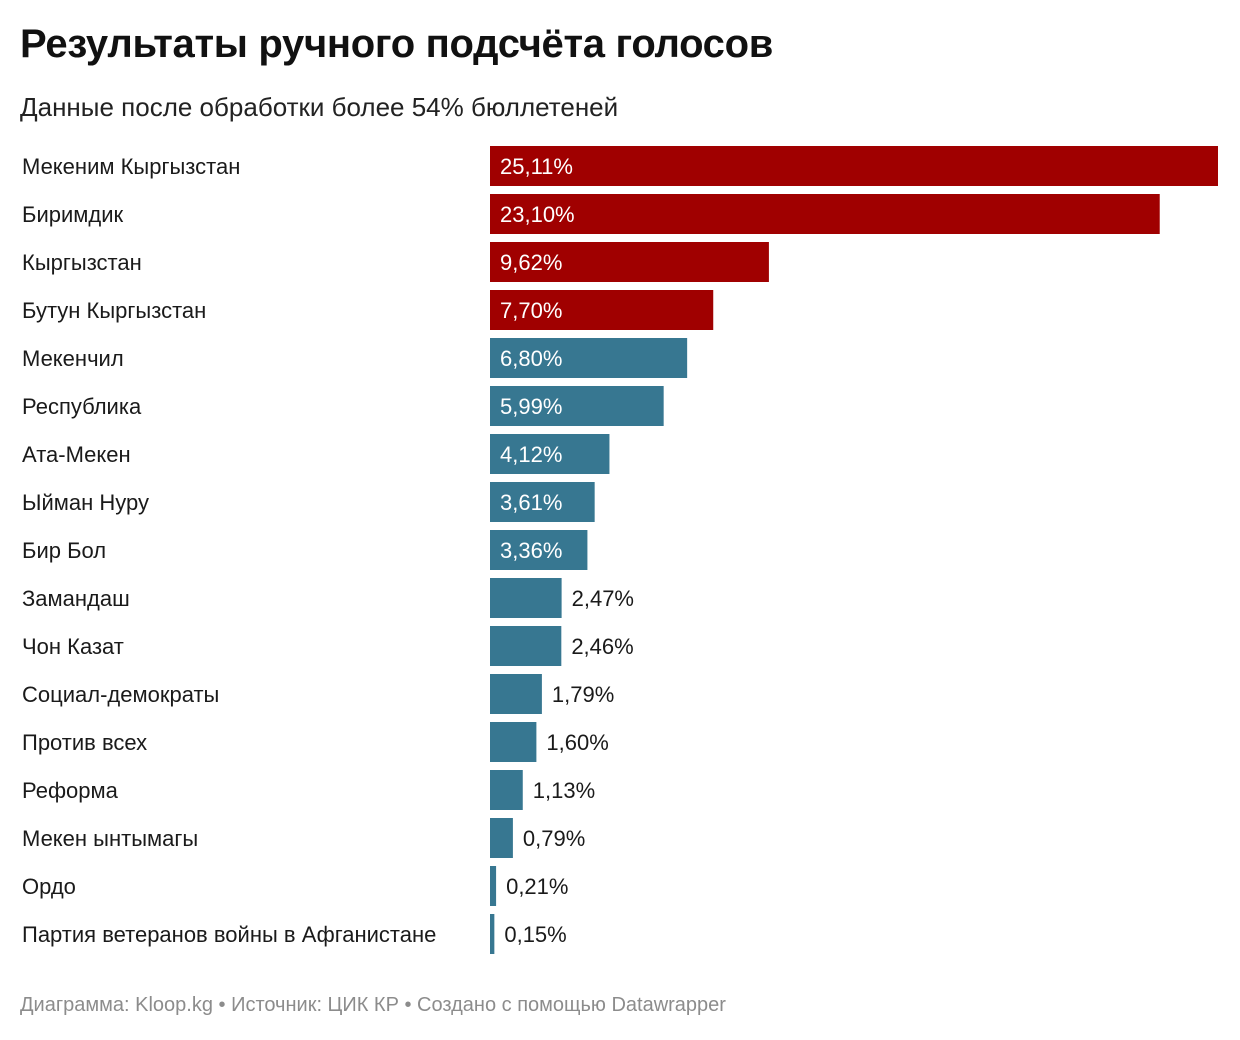  I want to click on value-label: 0,79%, so click(554, 838).